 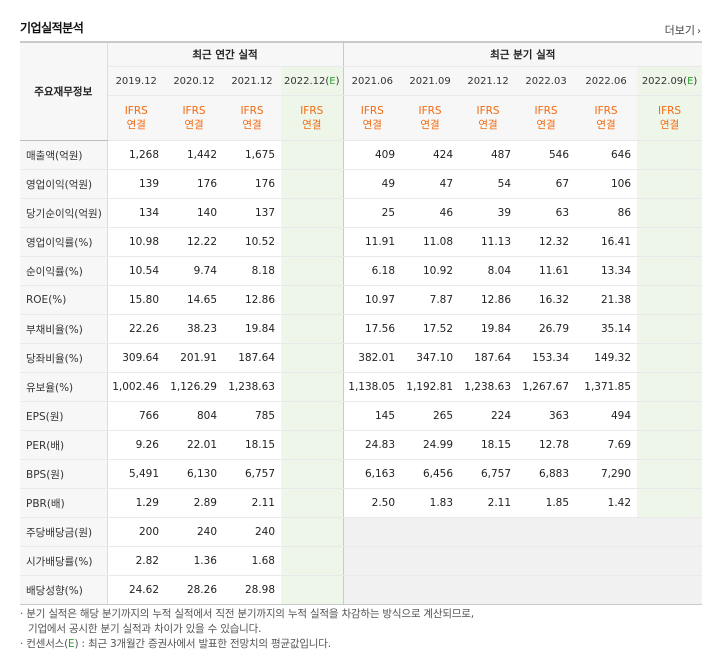 I want to click on value-cell: 9.74, so click(x=194, y=271).